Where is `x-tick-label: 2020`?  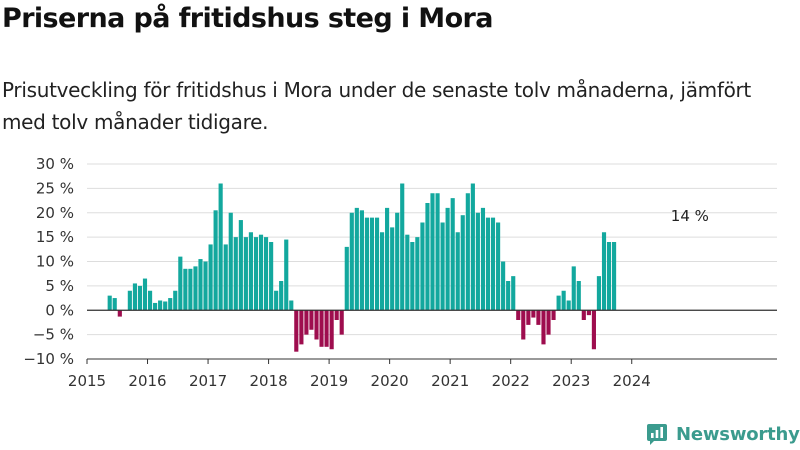
x-tick-label: 2020 is located at coordinates (390, 381).